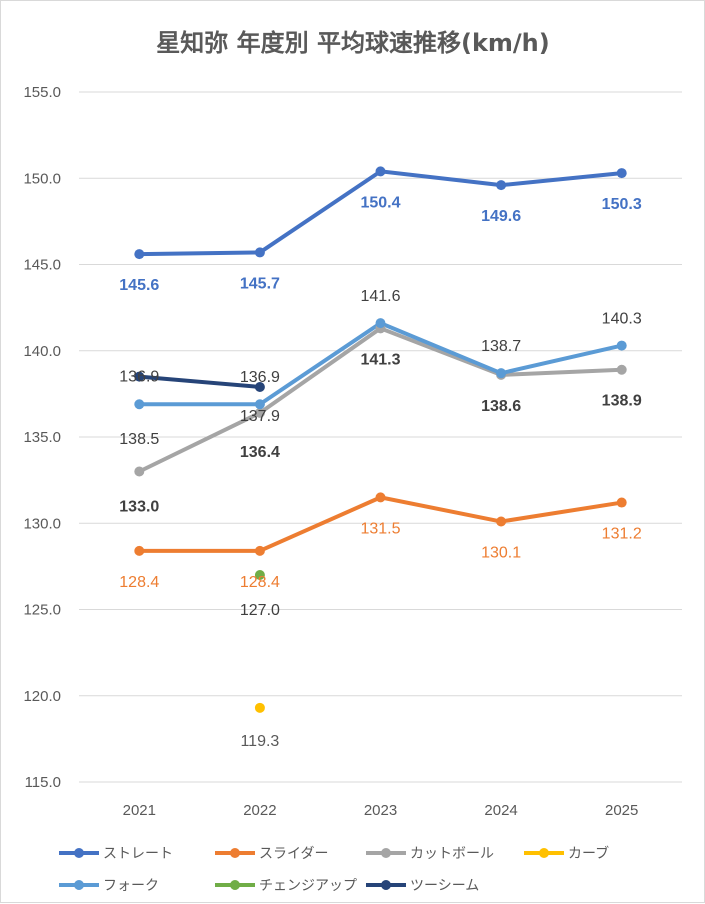 This screenshot has width=705, height=904. What do you see at coordinates (380, 202) in the screenshot?
I see `data-label: 150.4` at bounding box center [380, 202].